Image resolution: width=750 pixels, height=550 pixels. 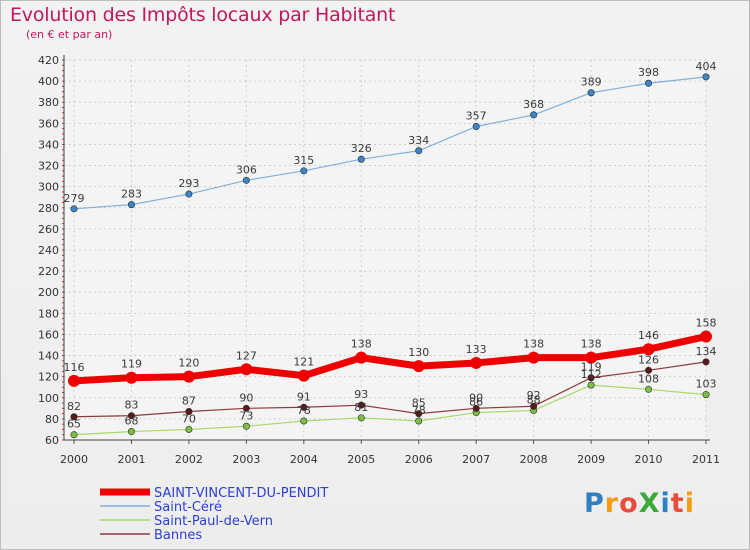 I want to click on y-tick-label: 120, so click(x=48, y=377).